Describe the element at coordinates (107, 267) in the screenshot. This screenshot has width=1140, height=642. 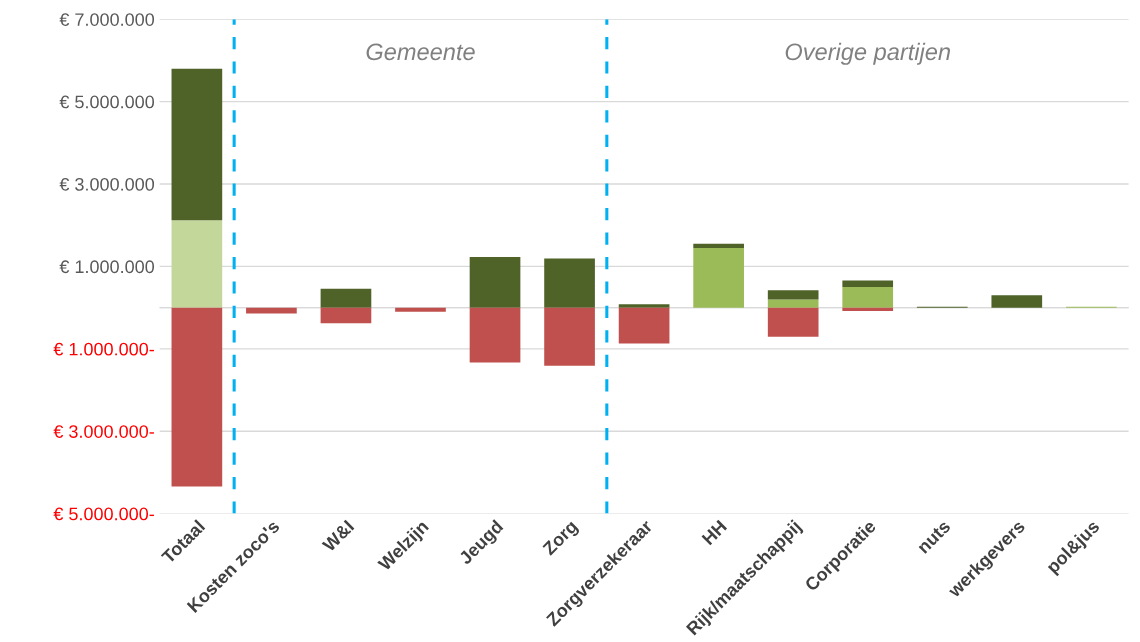
I see `y-tick-label: € 1.000.000` at that location.